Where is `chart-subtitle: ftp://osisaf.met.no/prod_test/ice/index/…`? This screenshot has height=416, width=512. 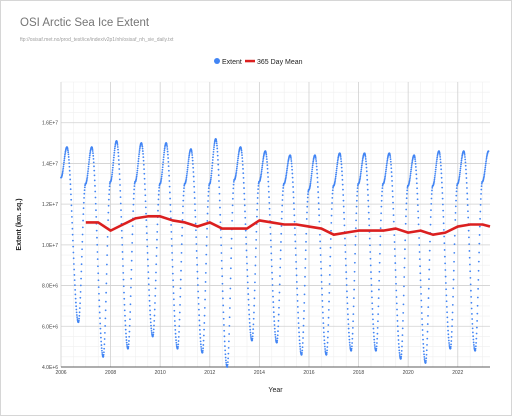 chart-subtitle: ftp://osisaf.met.no/prod_test/ice/index/… is located at coordinates (97, 40).